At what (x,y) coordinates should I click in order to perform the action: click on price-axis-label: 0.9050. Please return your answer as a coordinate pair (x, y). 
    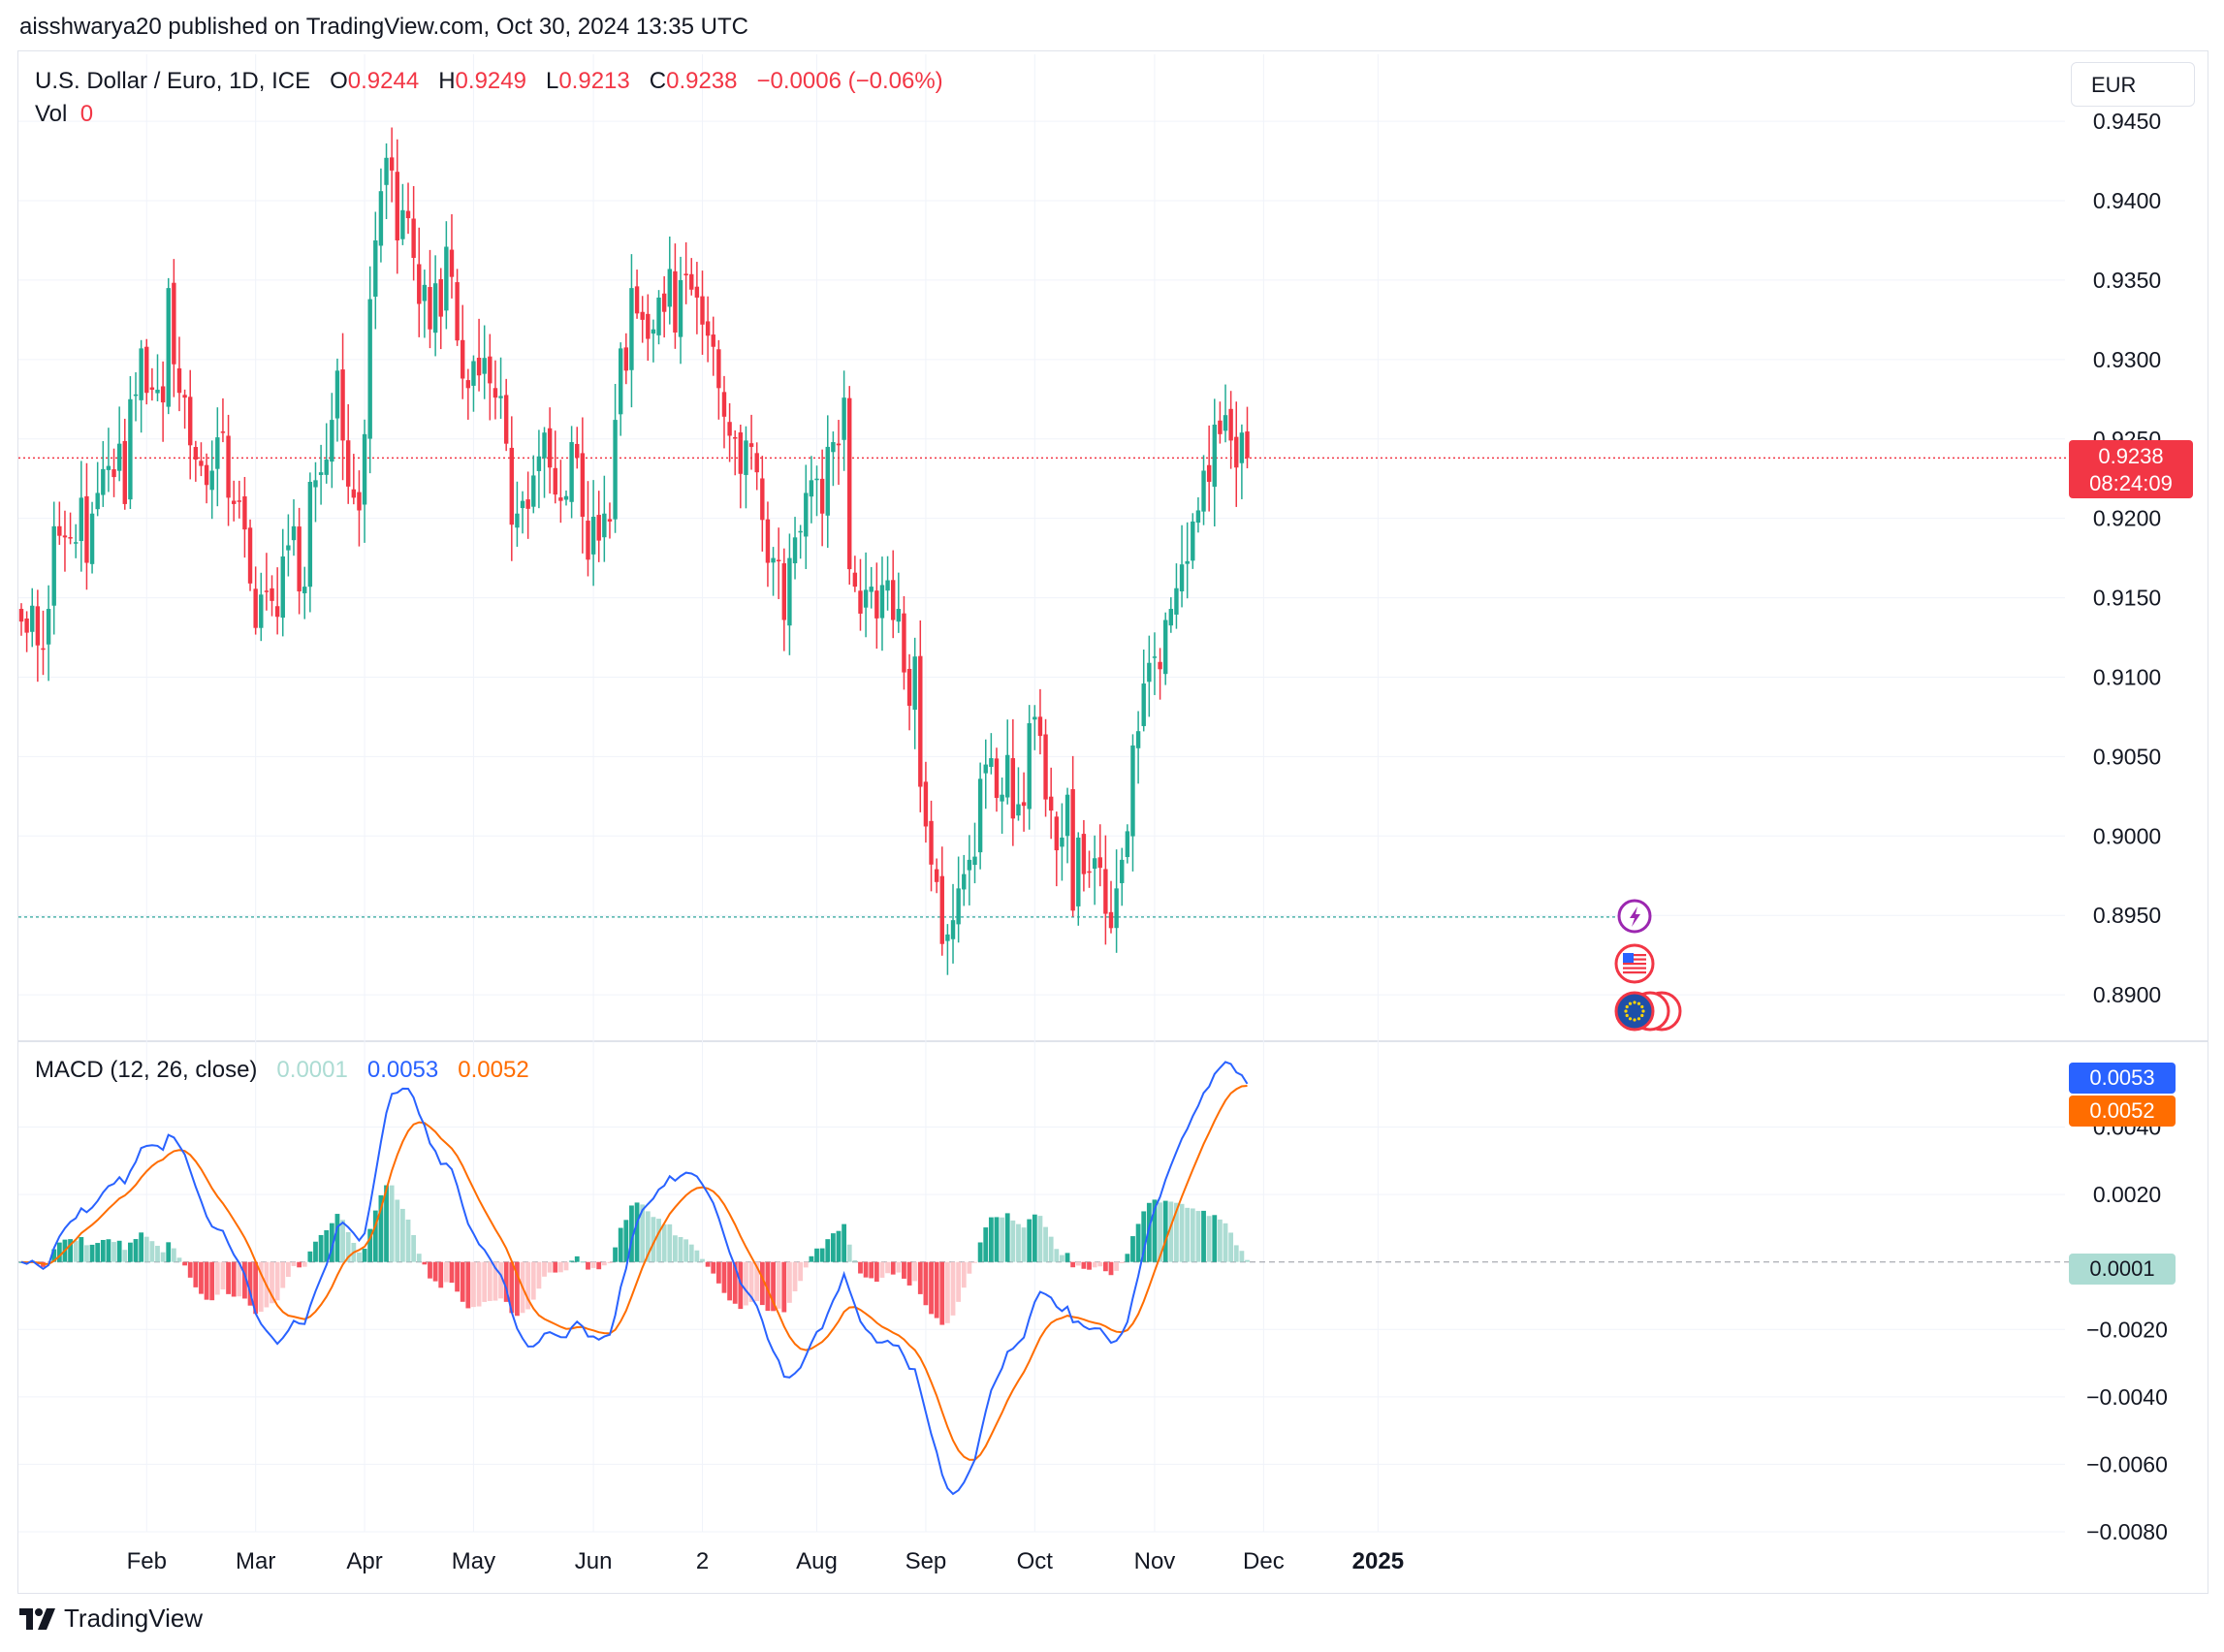
    Looking at the image, I should click on (2127, 757).